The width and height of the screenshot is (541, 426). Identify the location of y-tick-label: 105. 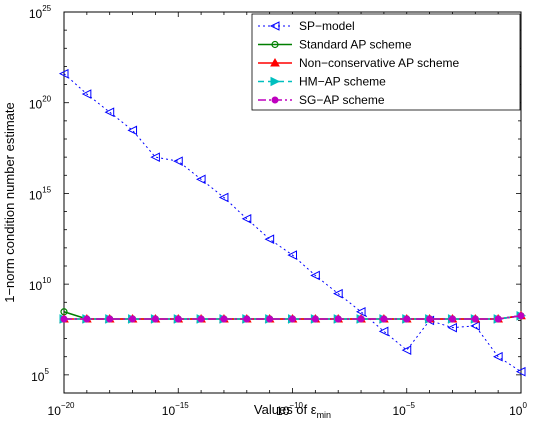
(40, 375).